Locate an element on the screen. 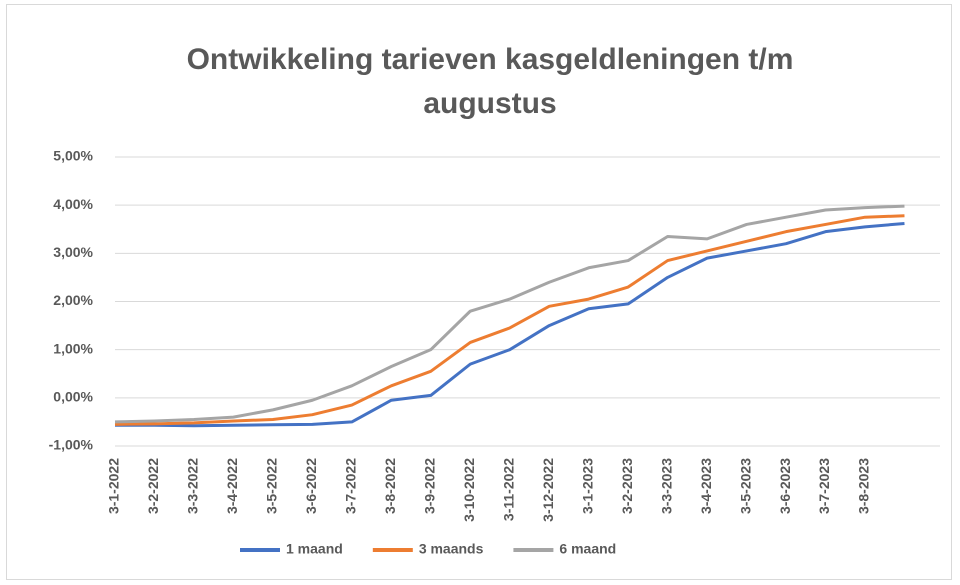 The height and width of the screenshot is (585, 960). x-tick-label: 3-7-2022 is located at coordinates (351, 486).